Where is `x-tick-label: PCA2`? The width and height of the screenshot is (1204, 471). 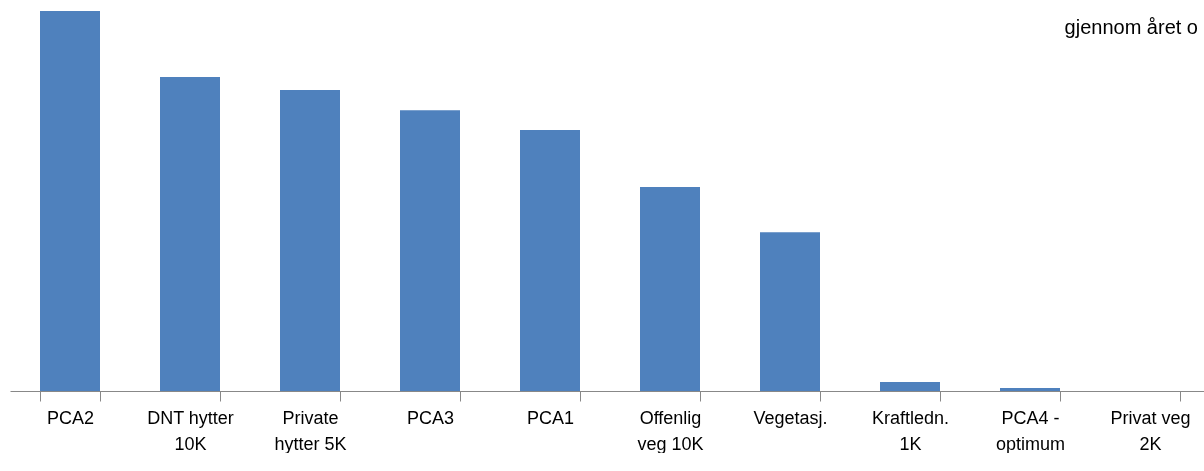
x-tick-label: PCA2 is located at coordinates (70, 417).